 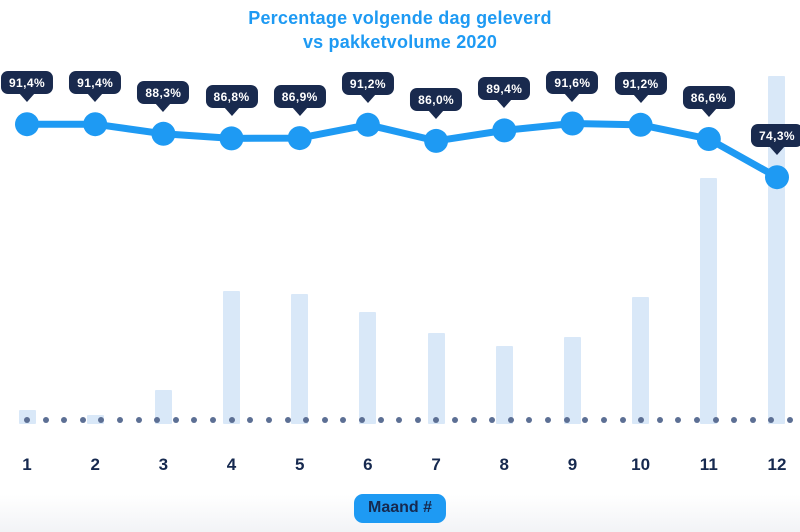 I want to click on x-axis-label-month-6: 6, so click(x=368, y=464).